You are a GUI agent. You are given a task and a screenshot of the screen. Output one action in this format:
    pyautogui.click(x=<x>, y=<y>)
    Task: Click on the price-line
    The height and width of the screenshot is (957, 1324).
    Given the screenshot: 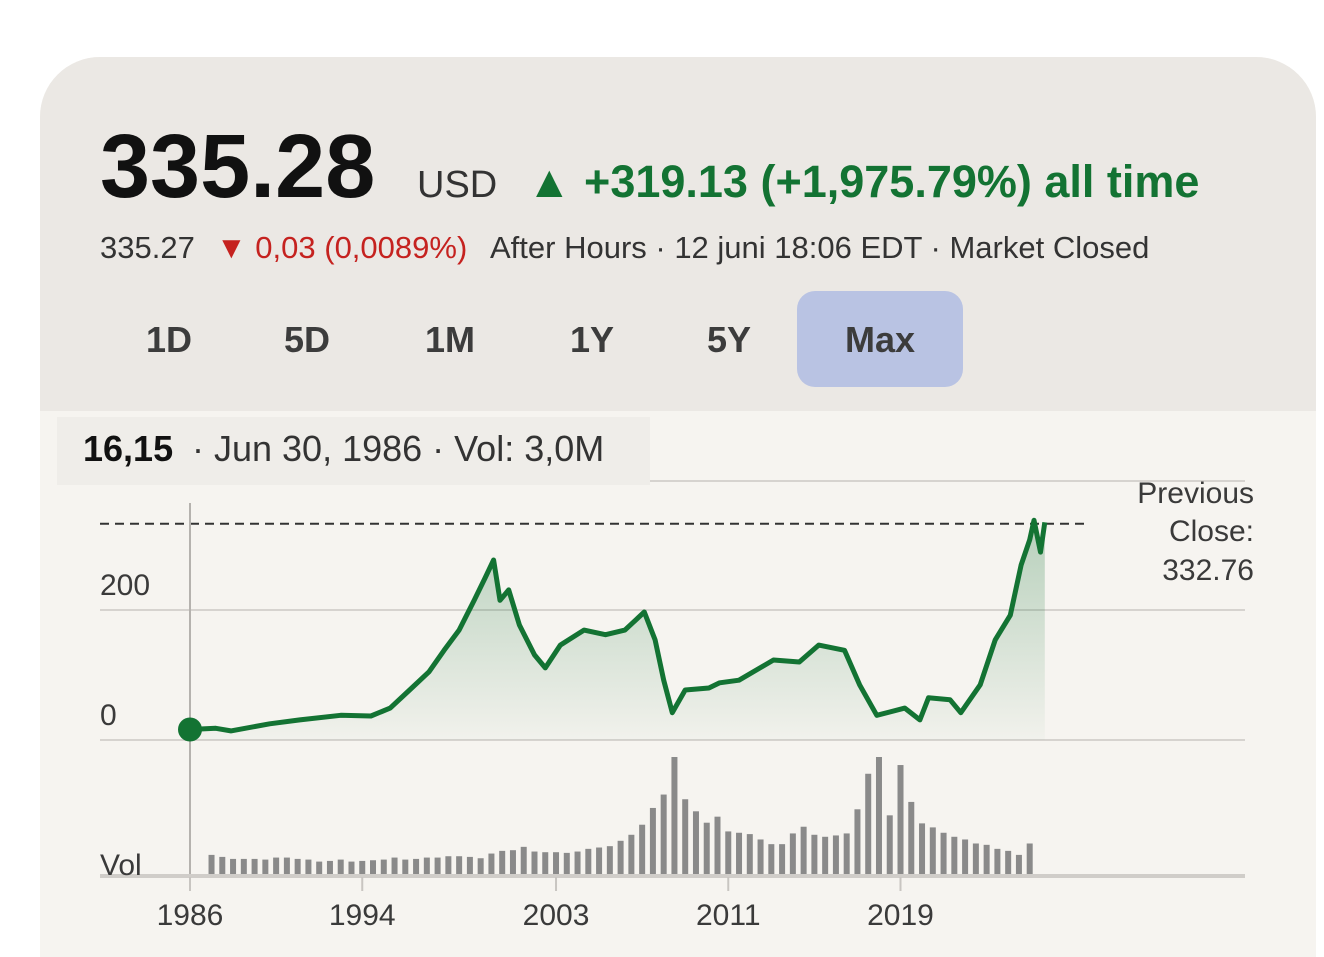 What is the action you would take?
    pyautogui.click(x=618, y=625)
    